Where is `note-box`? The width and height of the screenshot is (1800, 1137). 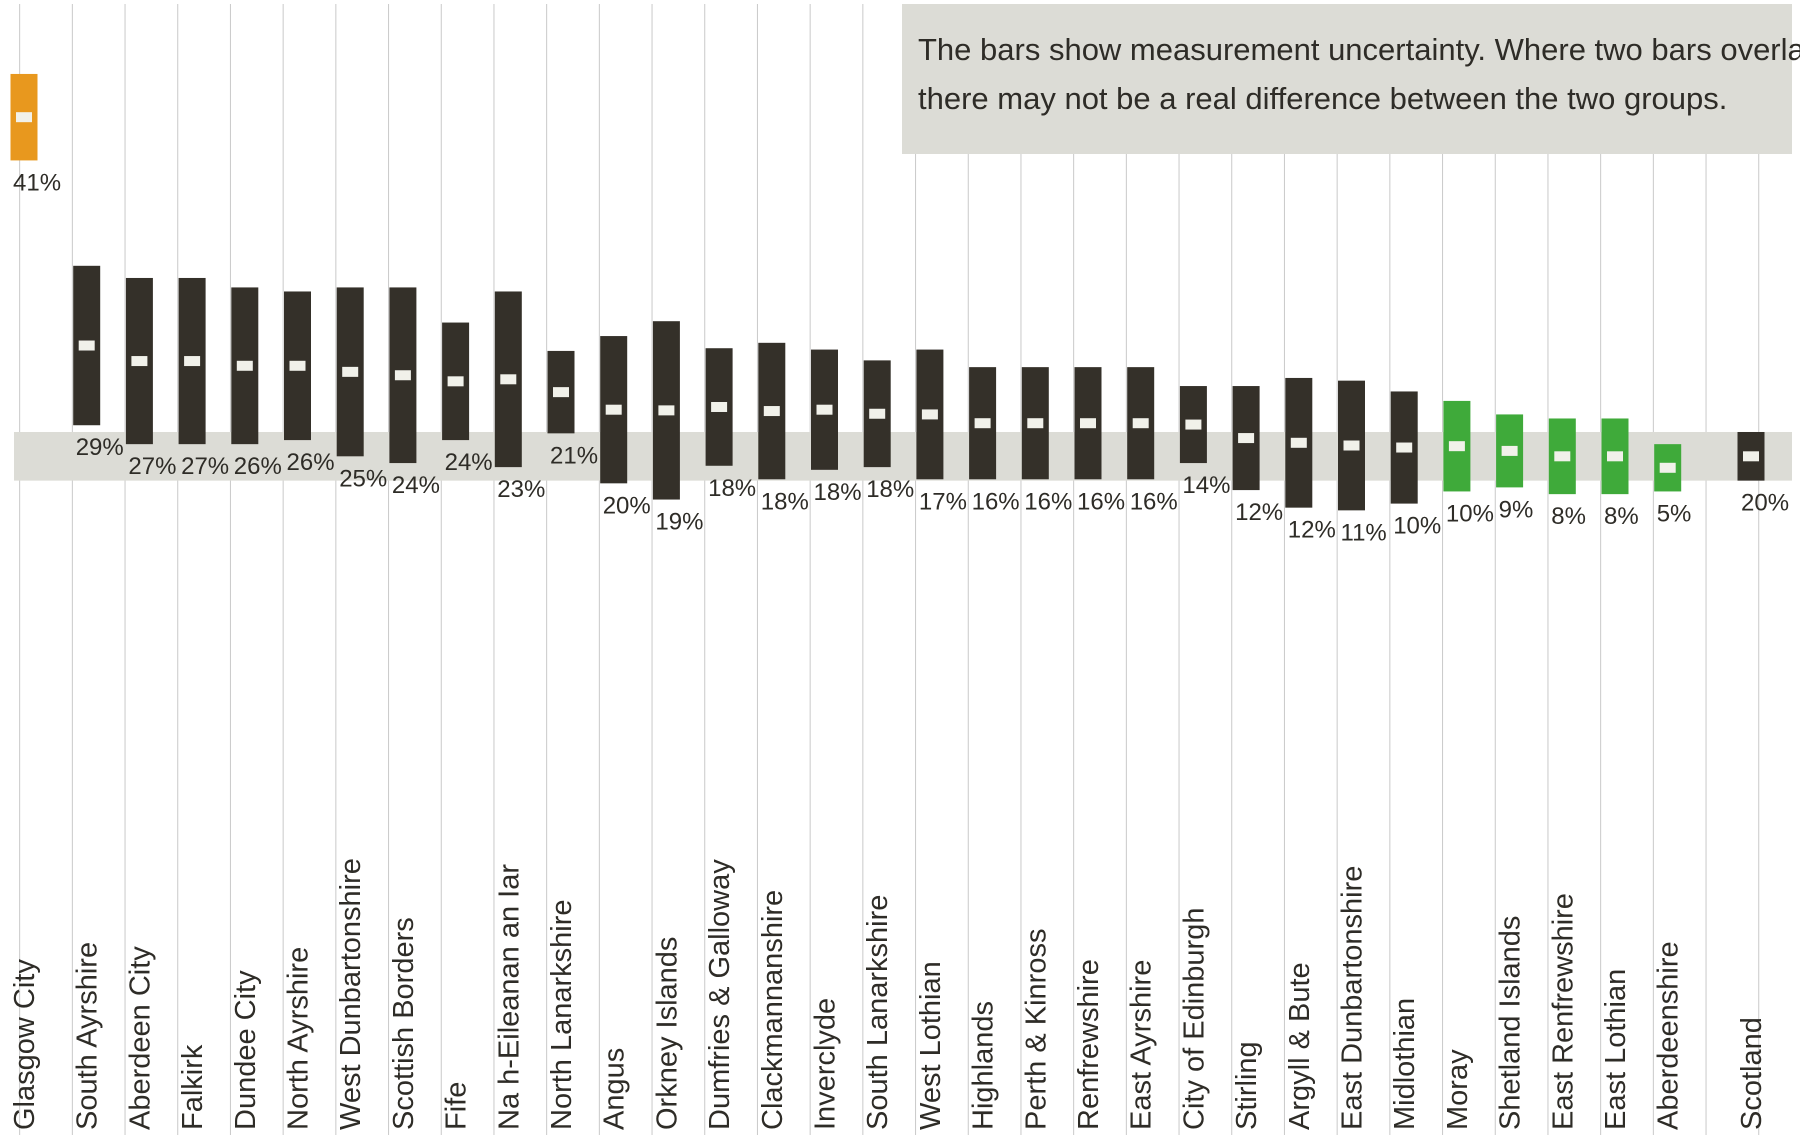
note-box is located at coordinates (1347, 79).